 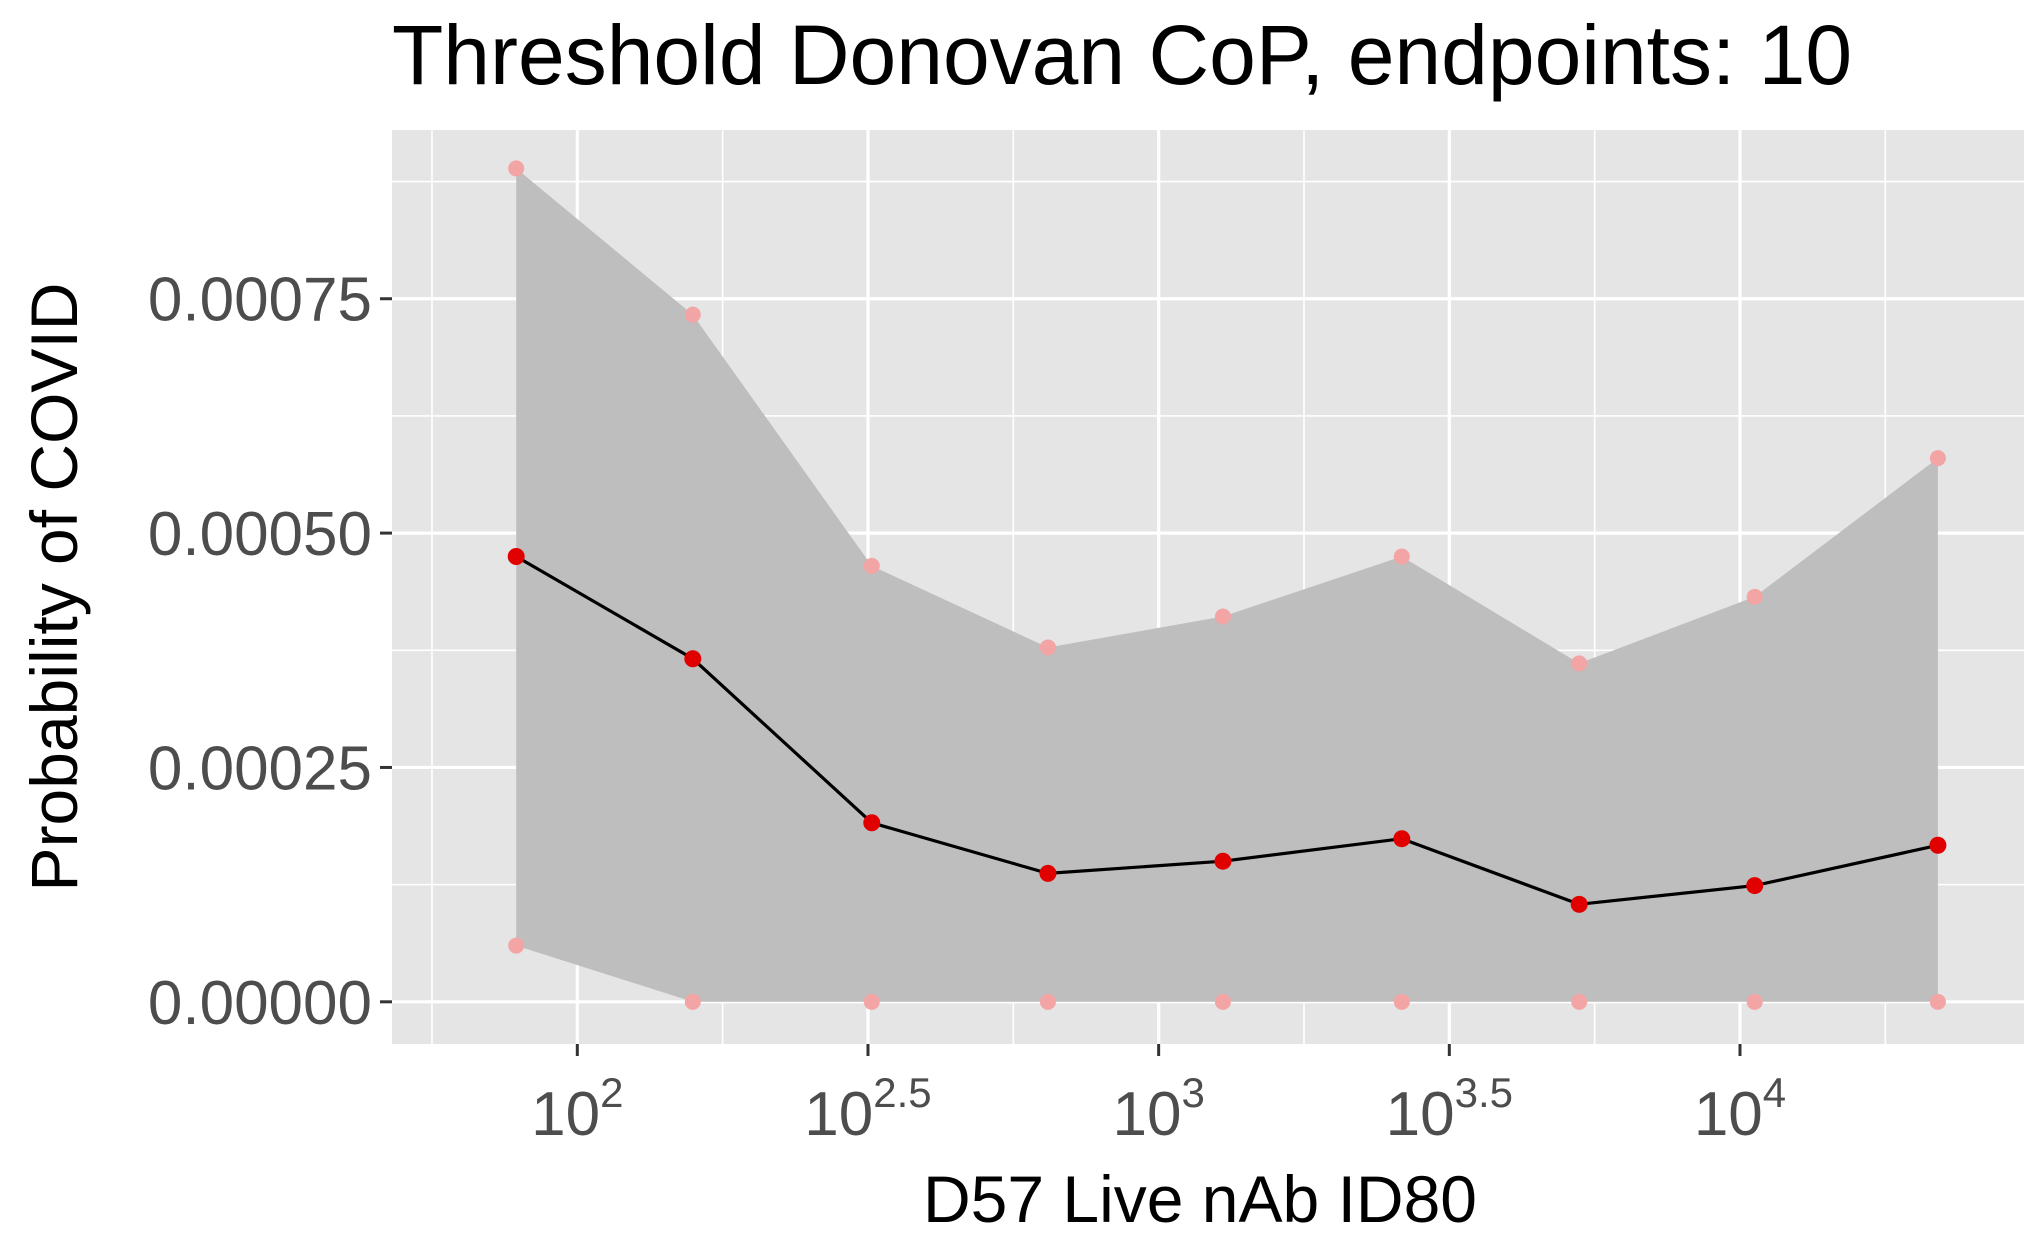 What do you see at coordinates (260, 768) in the screenshot?
I see `y-tick-label: 0.00025` at bounding box center [260, 768].